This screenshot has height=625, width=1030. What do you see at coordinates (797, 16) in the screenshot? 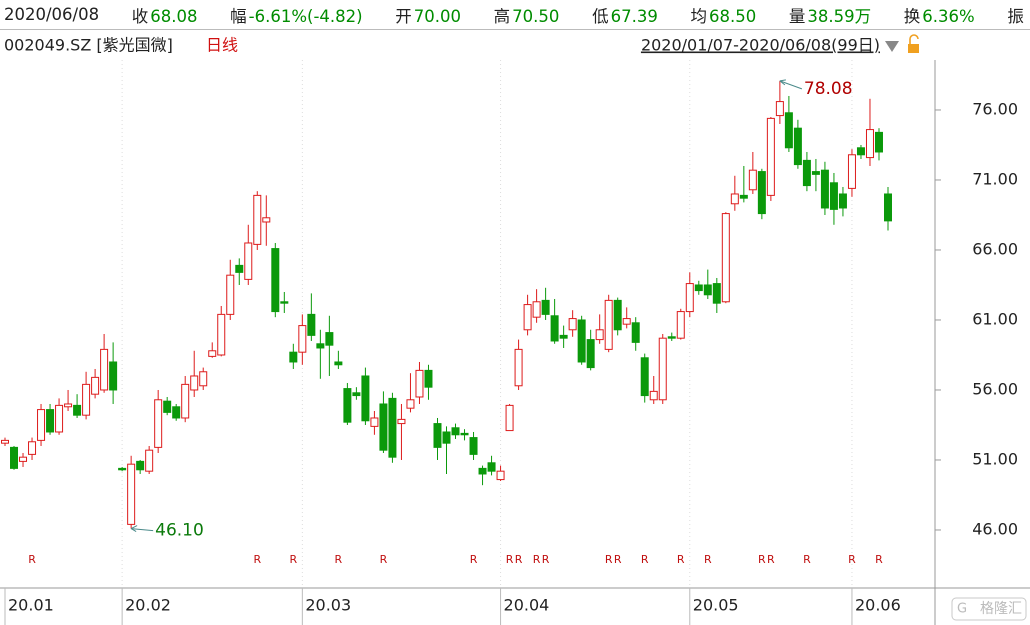
I see `quote-label: 量` at bounding box center [797, 16].